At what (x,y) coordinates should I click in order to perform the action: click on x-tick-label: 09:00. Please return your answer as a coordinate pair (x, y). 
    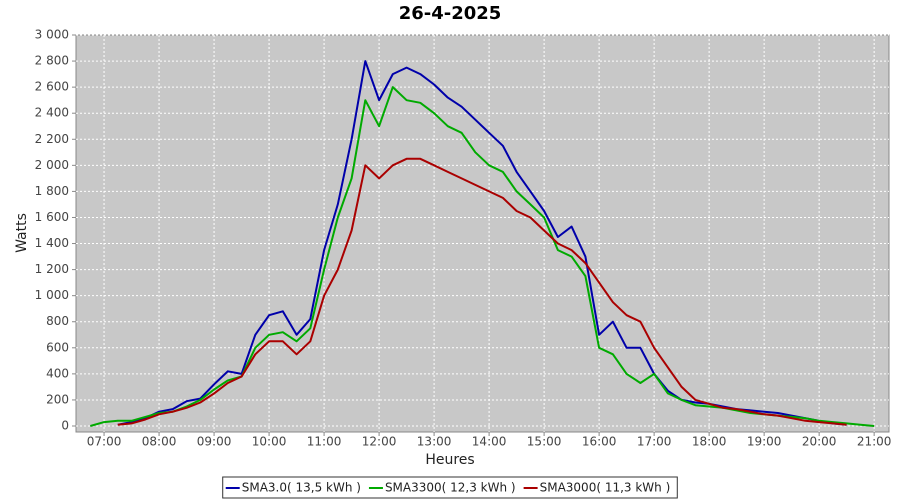
    Looking at the image, I should click on (214, 442).